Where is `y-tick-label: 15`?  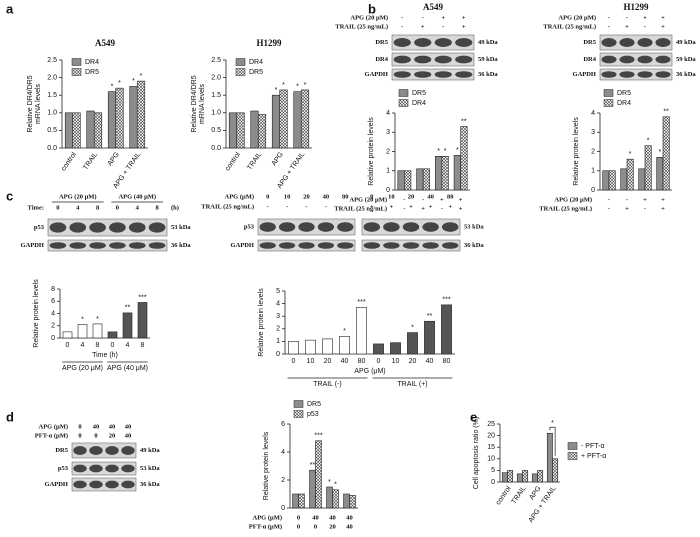 y-tick-label: 15 is located at coordinates (491, 447).